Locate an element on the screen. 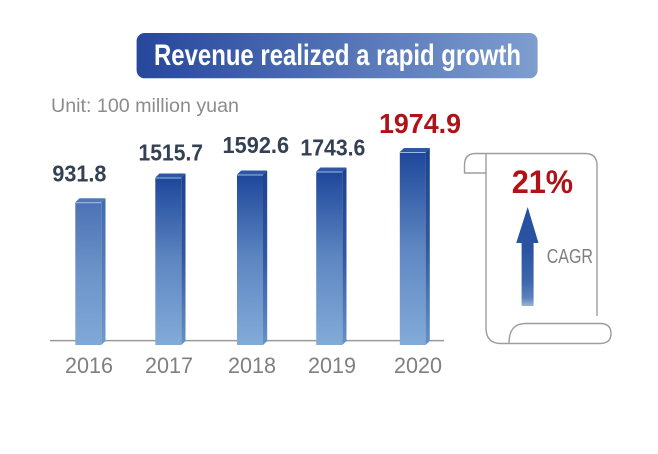  svg-text: 21% is located at coordinates (542, 182).